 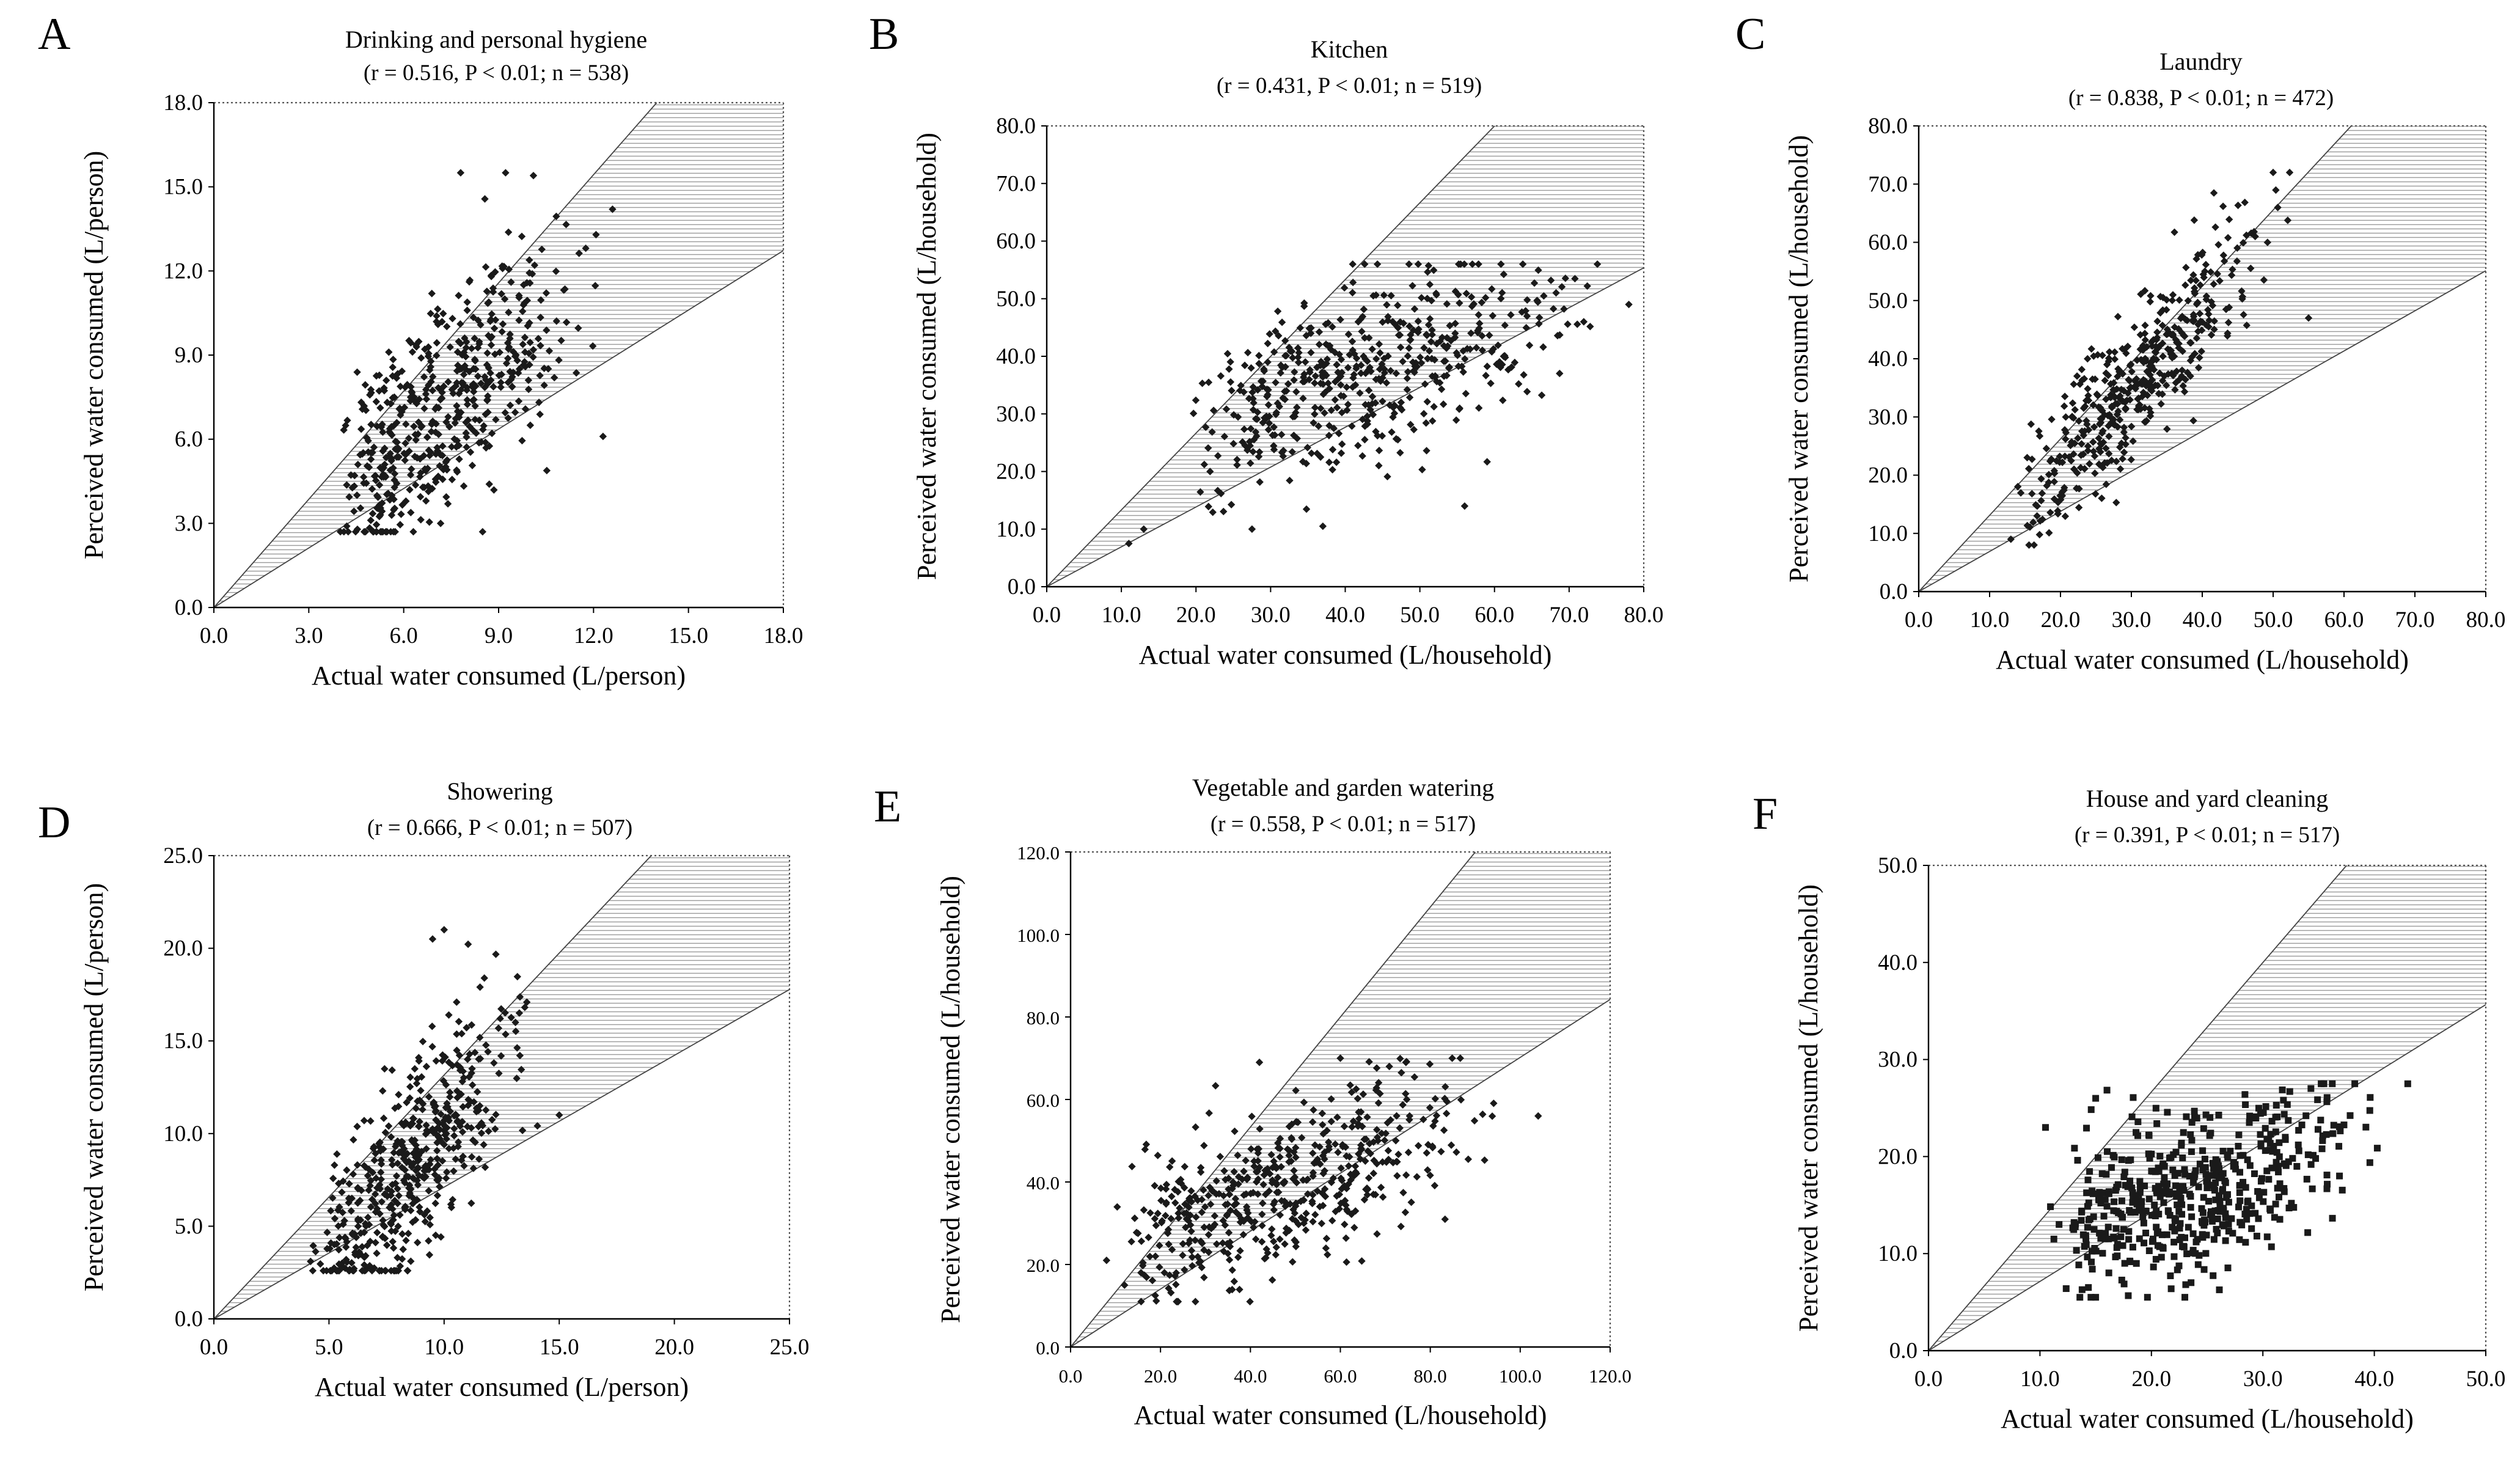 What do you see at coordinates (1898, 1253) in the screenshot?
I see `y-tick-label: 10.0` at bounding box center [1898, 1253].